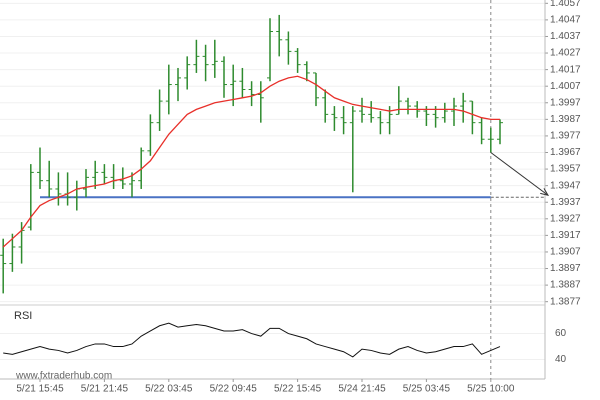  I want to click on rsi-tick-label: 40, so click(561, 359).